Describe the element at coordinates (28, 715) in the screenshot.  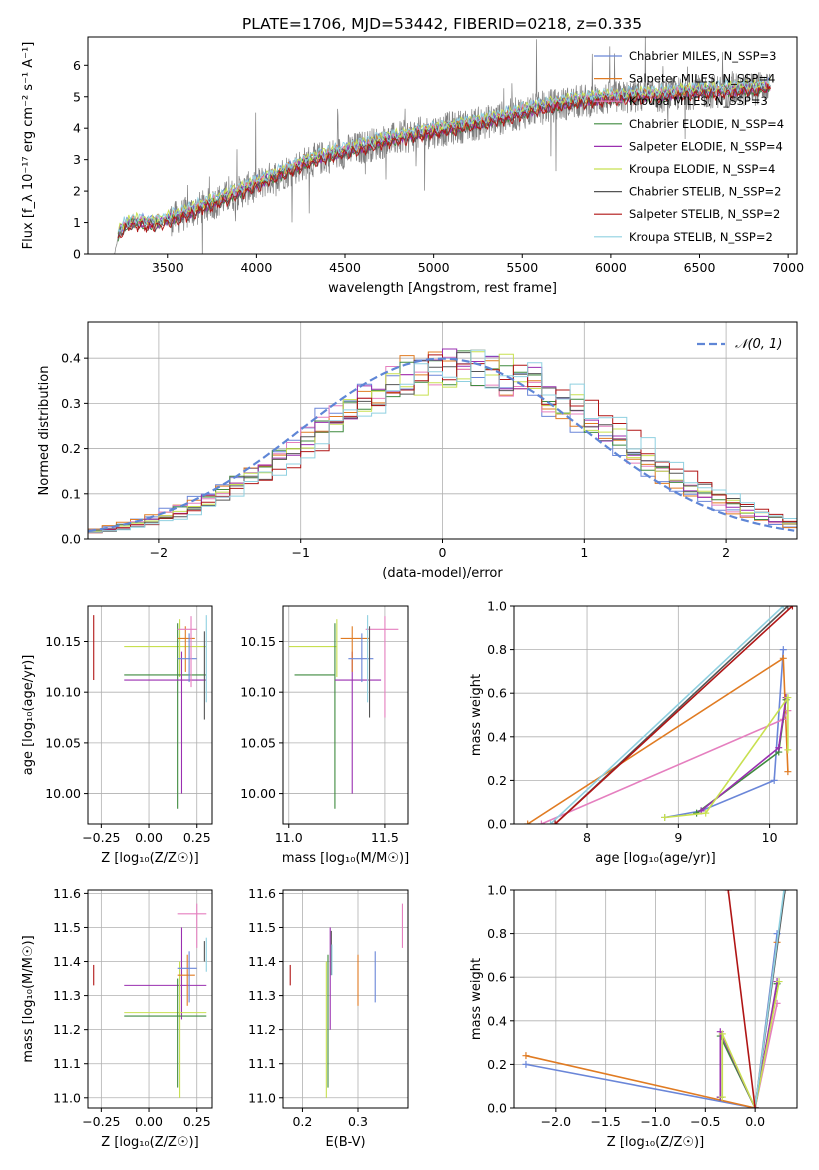
I see `age_vs_Z-ylabel: age [log₁₀(age/yr)]` at that location.